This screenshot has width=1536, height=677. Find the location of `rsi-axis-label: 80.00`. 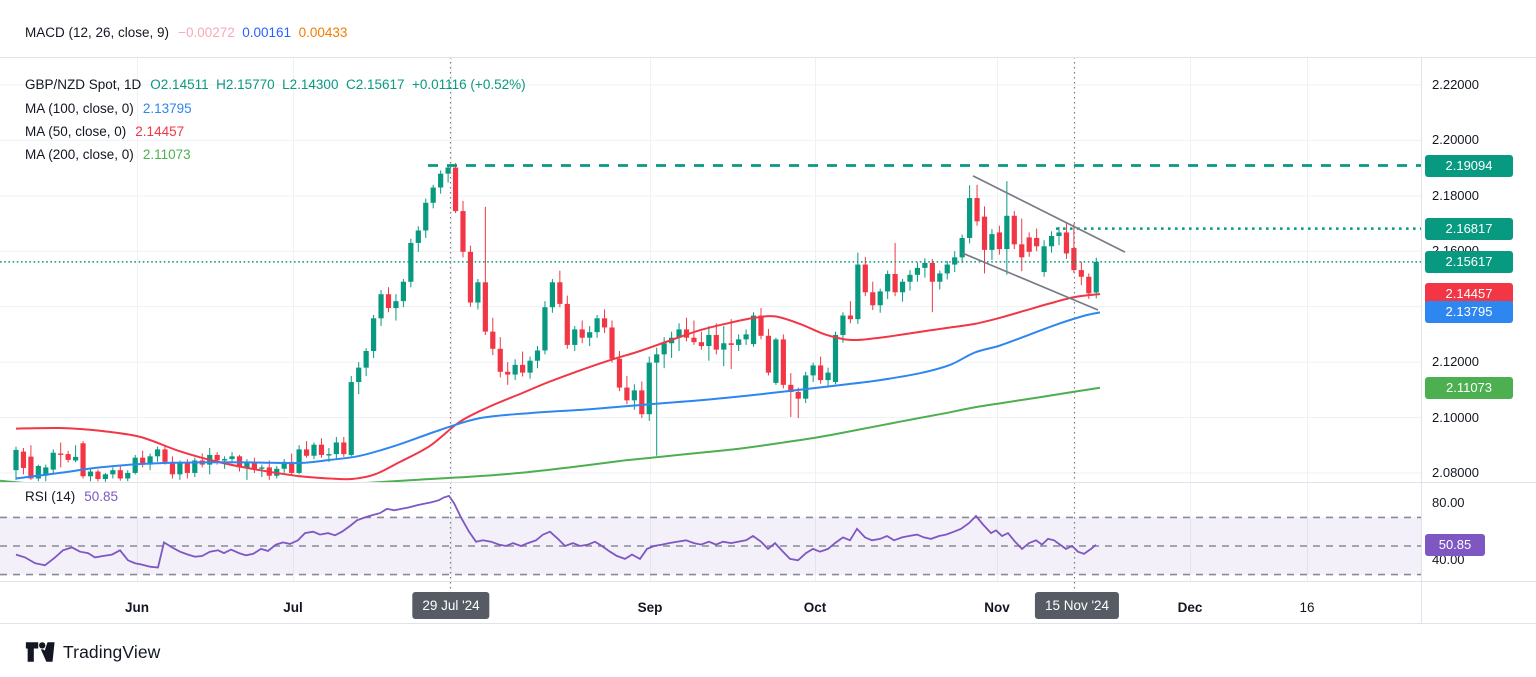

rsi-axis-label: 80.00 is located at coordinates (1448, 503).